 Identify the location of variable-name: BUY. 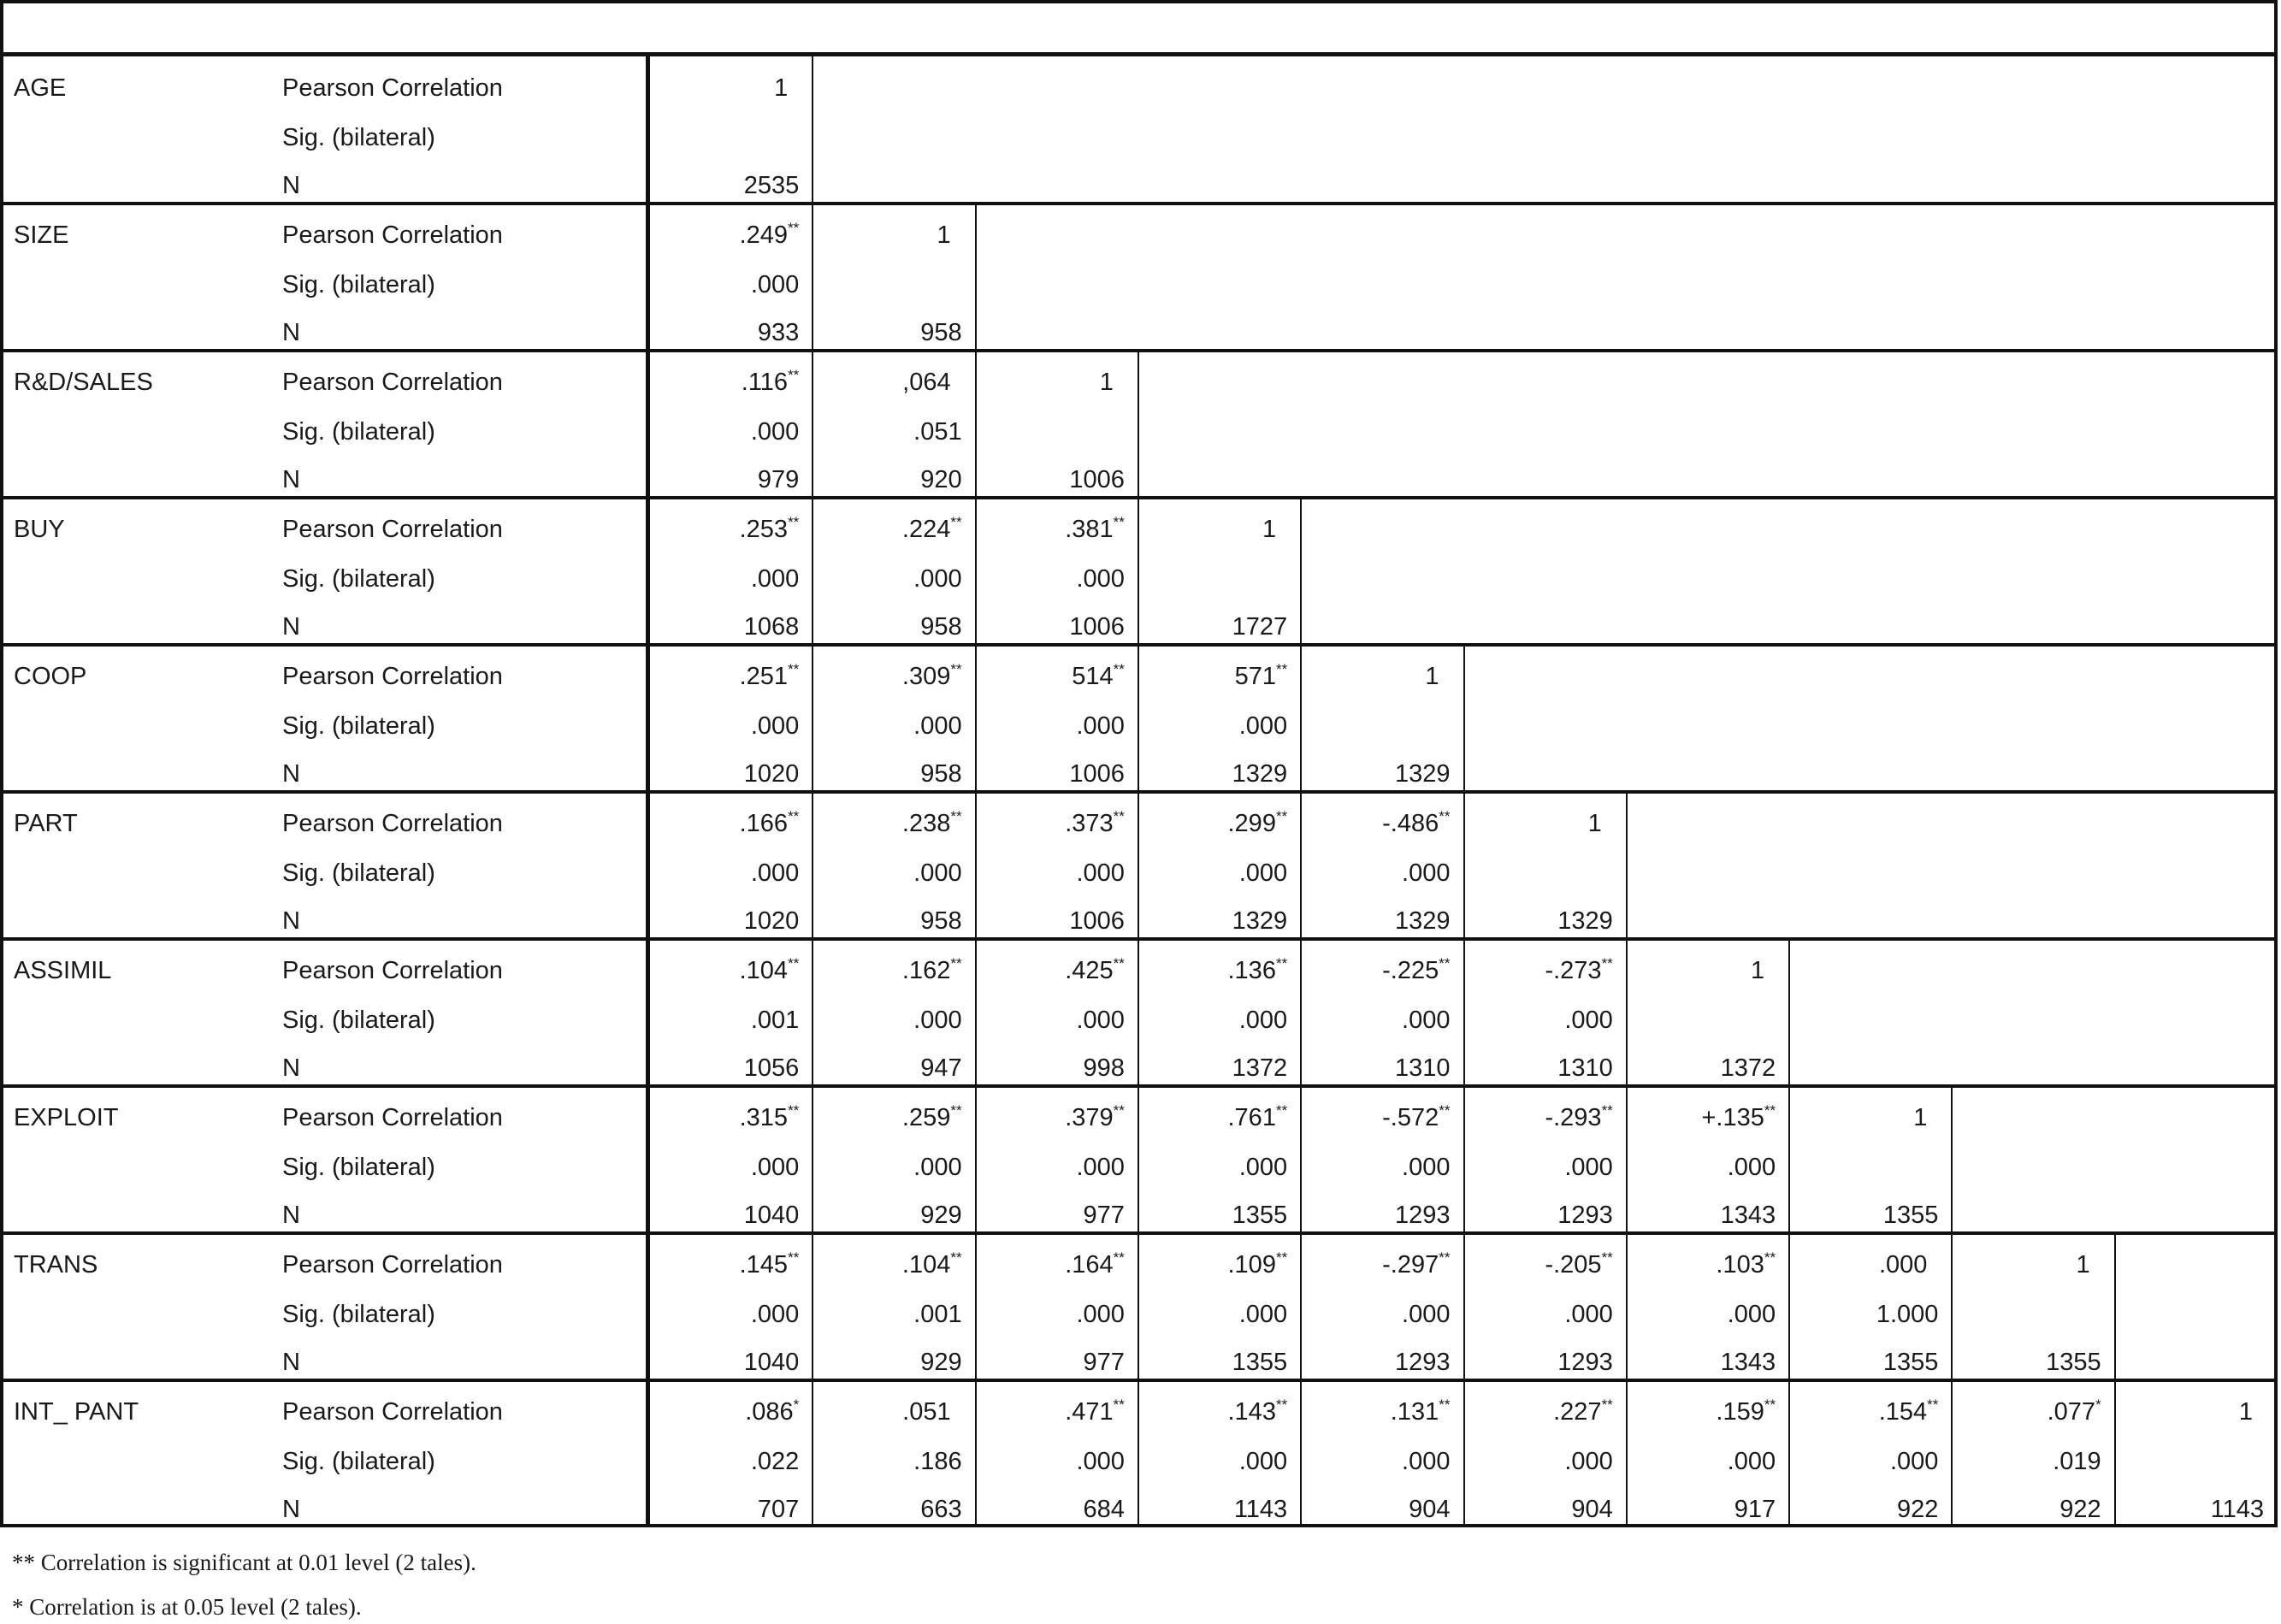
(39, 529).